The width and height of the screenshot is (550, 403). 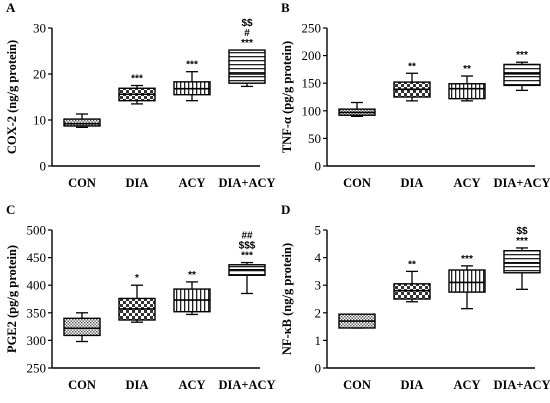 I want to click on box-dia: *, so click(x=137, y=298).